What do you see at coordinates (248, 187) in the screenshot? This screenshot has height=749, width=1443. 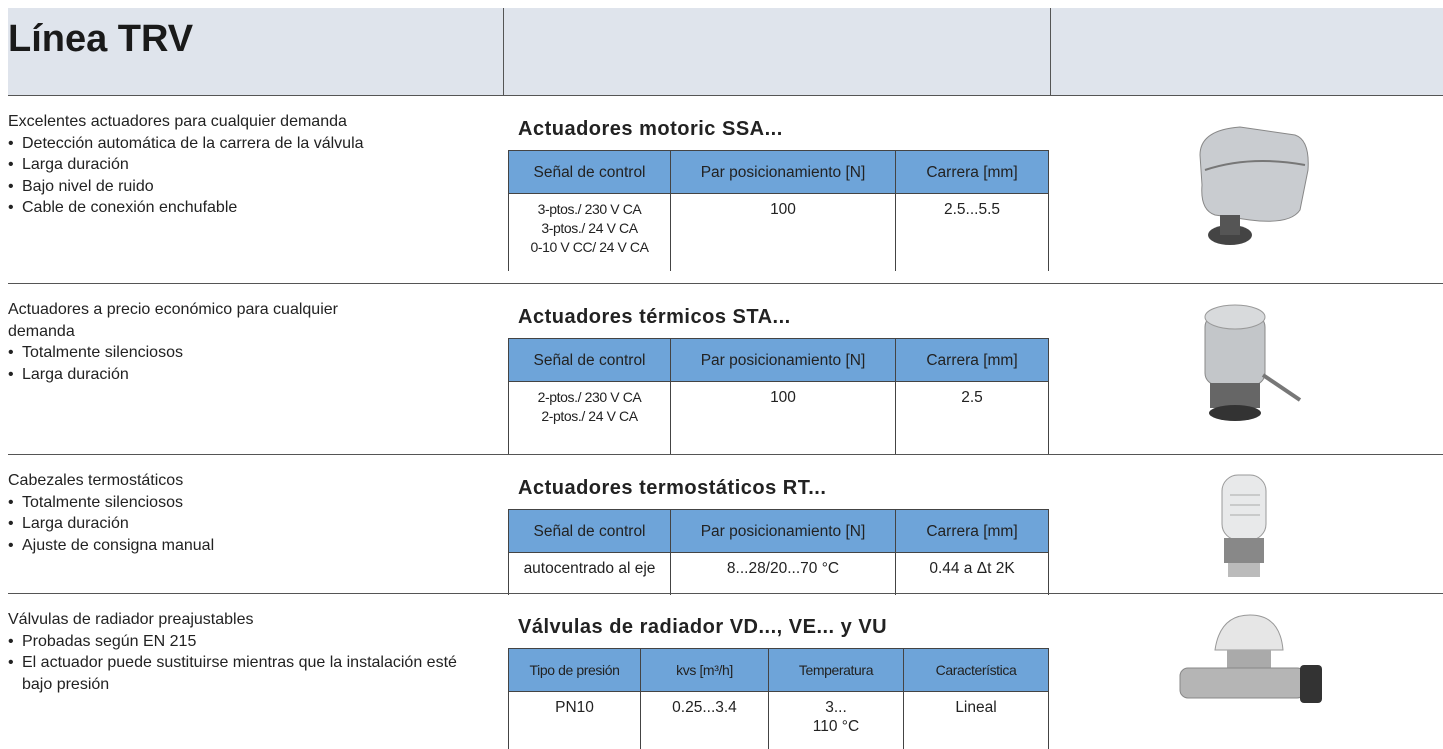 I see `bullet: Bajo nivel de ruido` at bounding box center [248, 187].